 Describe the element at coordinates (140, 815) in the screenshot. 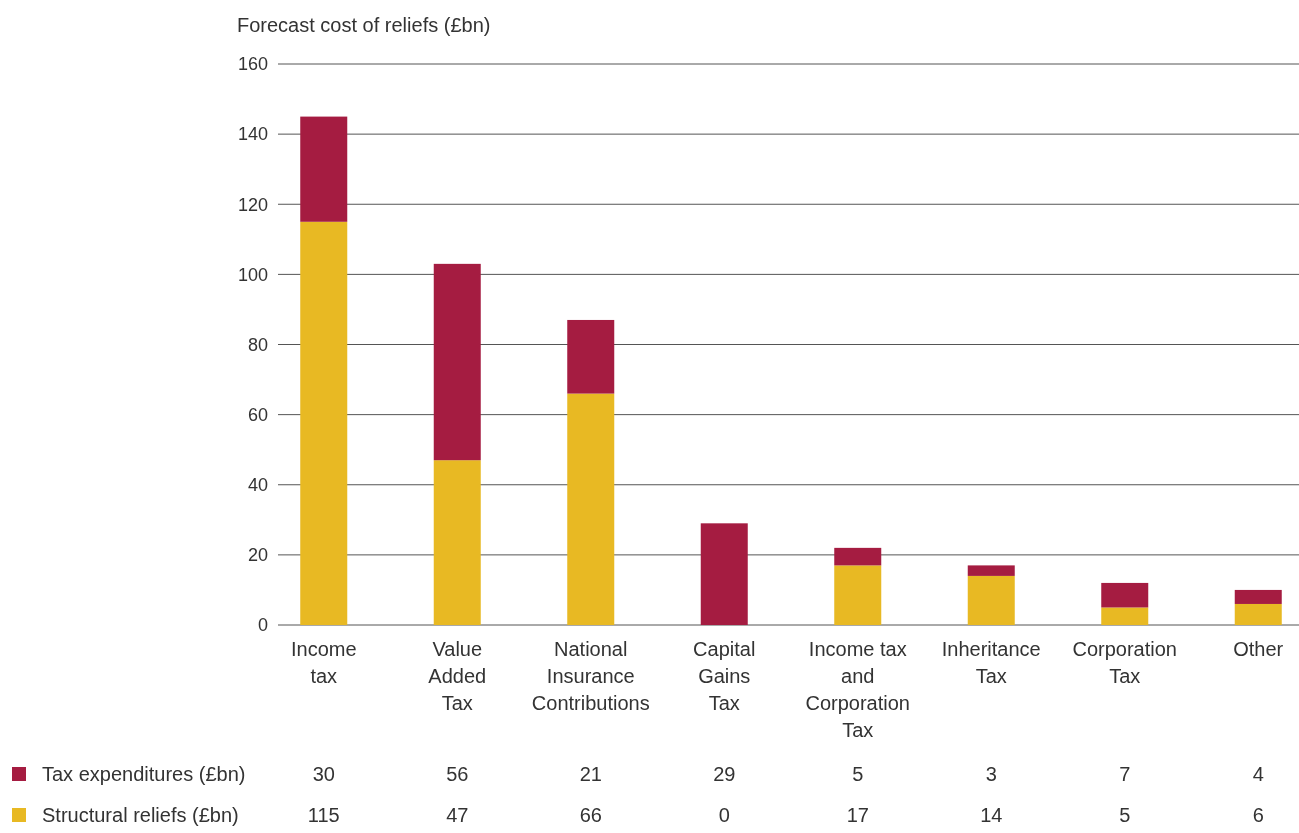

I see `legend-label: Structural reliefs (£bn)` at that location.